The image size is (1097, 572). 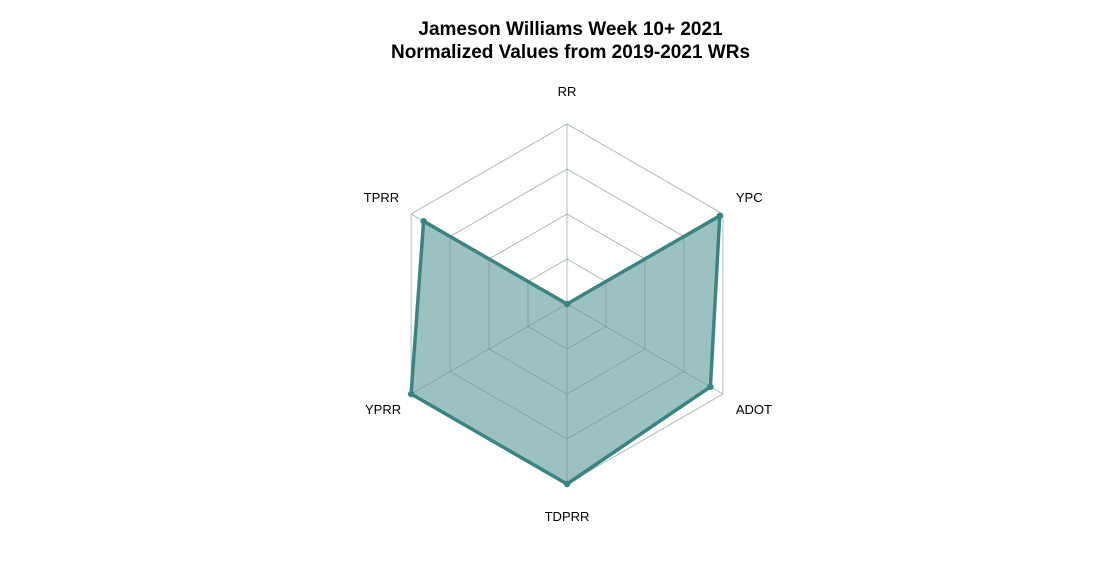 I want to click on series-area, so click(x=565, y=350).